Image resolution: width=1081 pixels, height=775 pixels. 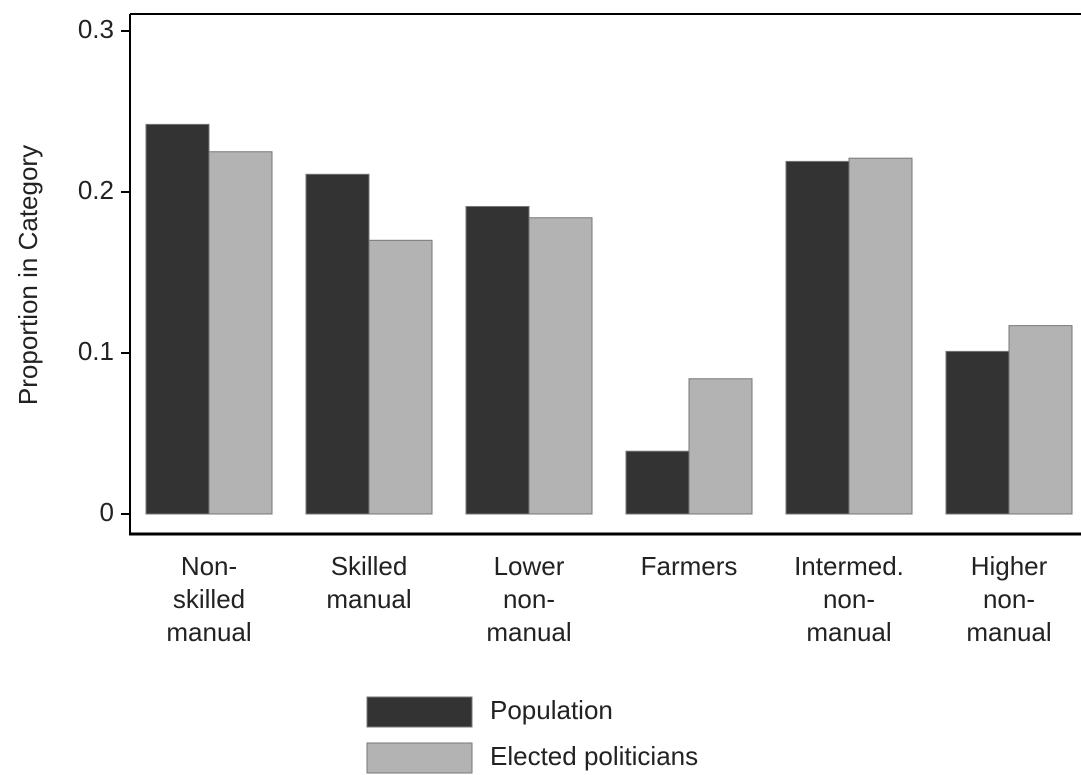 What do you see at coordinates (1009, 566) in the screenshot?
I see `x-tick-label: Higher` at bounding box center [1009, 566].